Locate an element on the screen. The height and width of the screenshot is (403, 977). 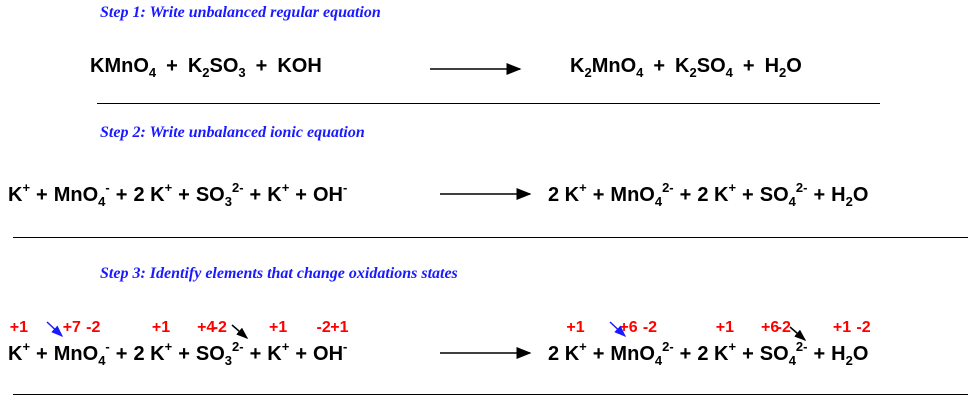
species: 2 K +1 + is located at coordinates (717, 342).